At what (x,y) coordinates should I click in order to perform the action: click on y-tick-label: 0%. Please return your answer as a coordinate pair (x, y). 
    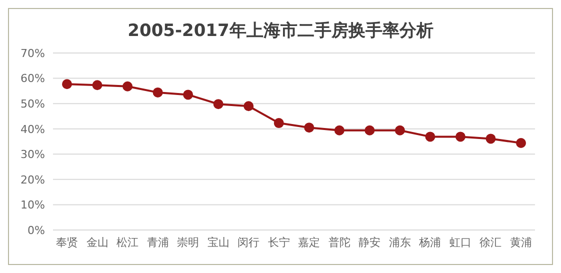
    Looking at the image, I should click on (36, 230).